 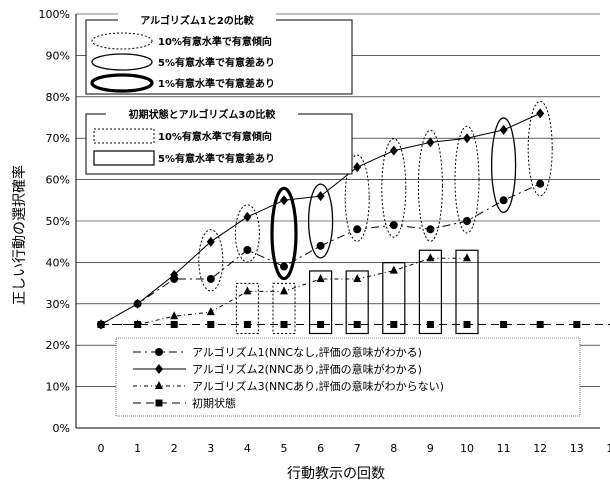 I want to click on y-tick-label: 100%, so click(x=54, y=14).